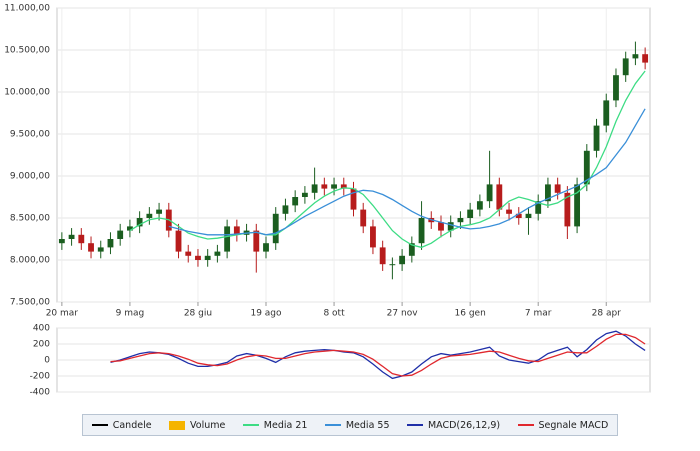  Describe the element at coordinates (41, 345) in the screenshot. I see `y-tick-label: 200` at that location.